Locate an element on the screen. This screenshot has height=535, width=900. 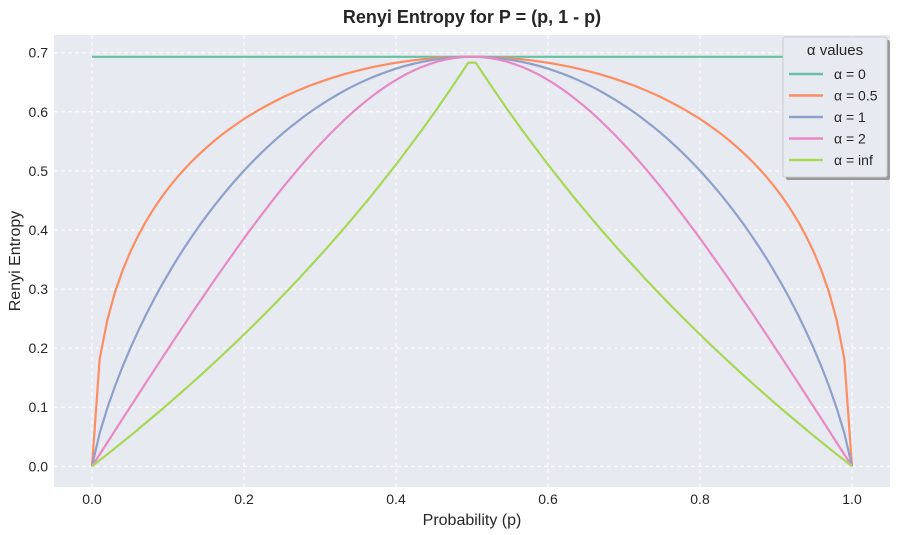
x-tick-label: 1.0 is located at coordinates (852, 499).